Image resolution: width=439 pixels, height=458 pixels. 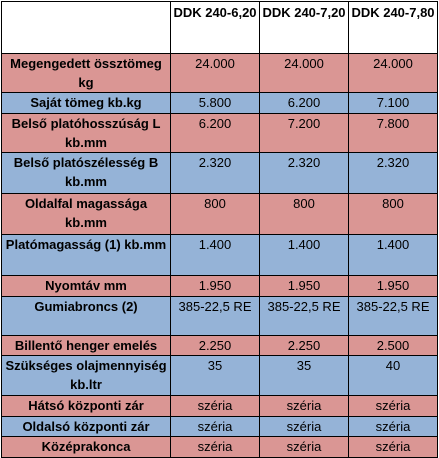 I want to click on table-row: Billentő henger emelés 2.250 2.250 2.500, so click(x=219, y=345).